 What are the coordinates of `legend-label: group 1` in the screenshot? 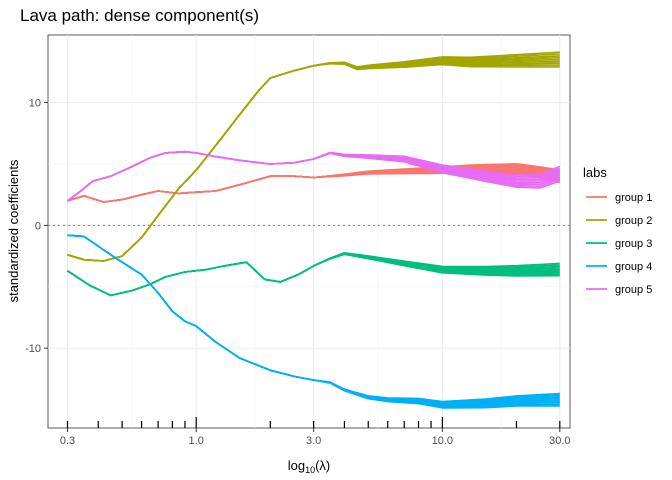 It's located at (633, 198).